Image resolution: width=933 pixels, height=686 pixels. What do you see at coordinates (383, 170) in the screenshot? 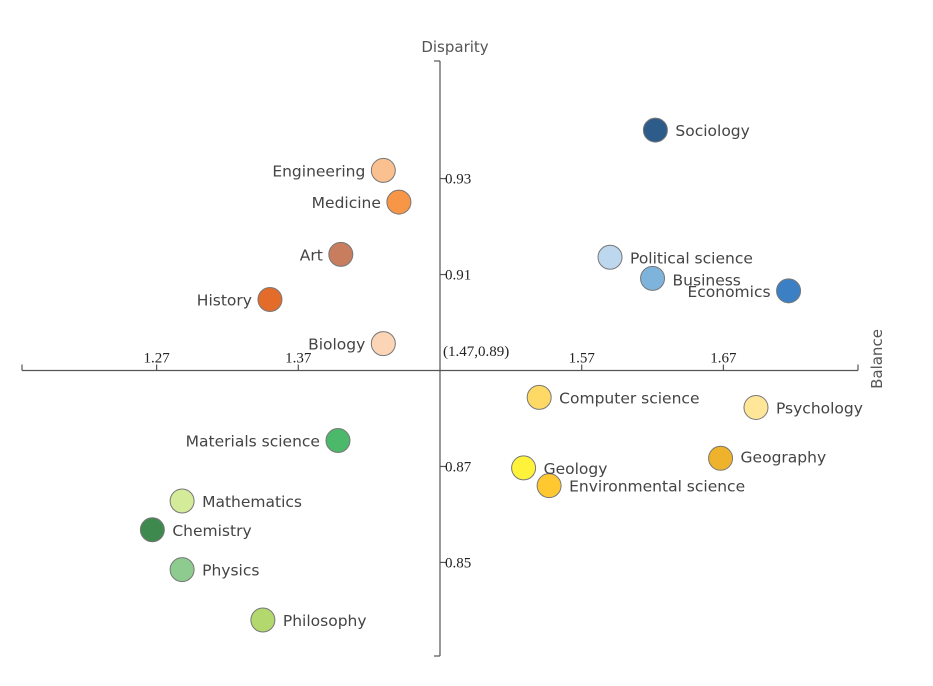
I see `point-engineering` at bounding box center [383, 170].